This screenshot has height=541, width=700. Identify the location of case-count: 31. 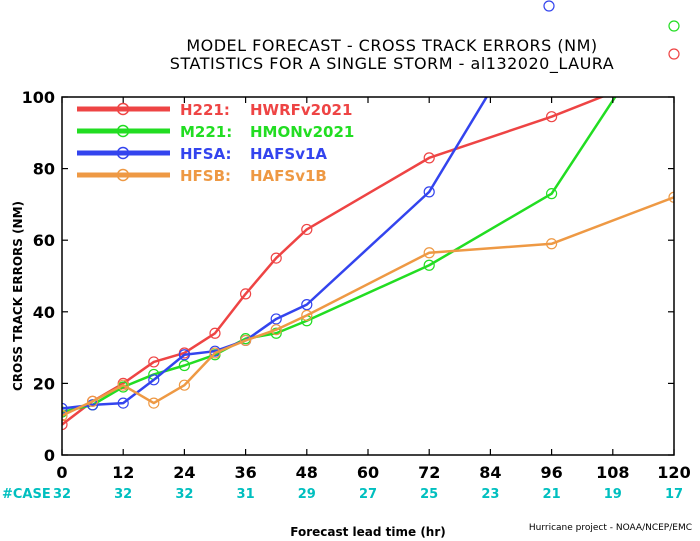
(246, 494).